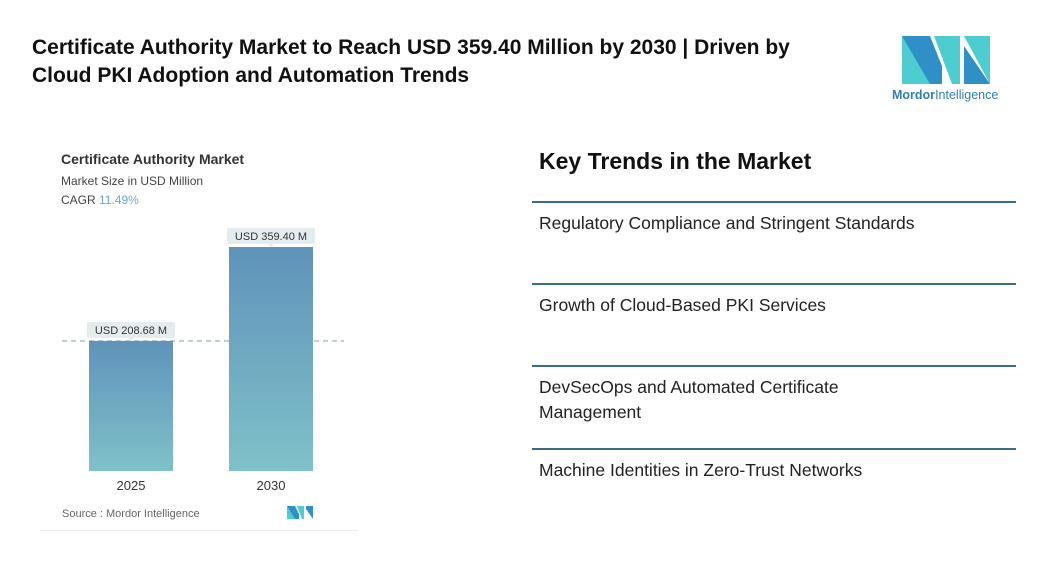  I want to click on data-label: USD 208.68 M, so click(131, 331).